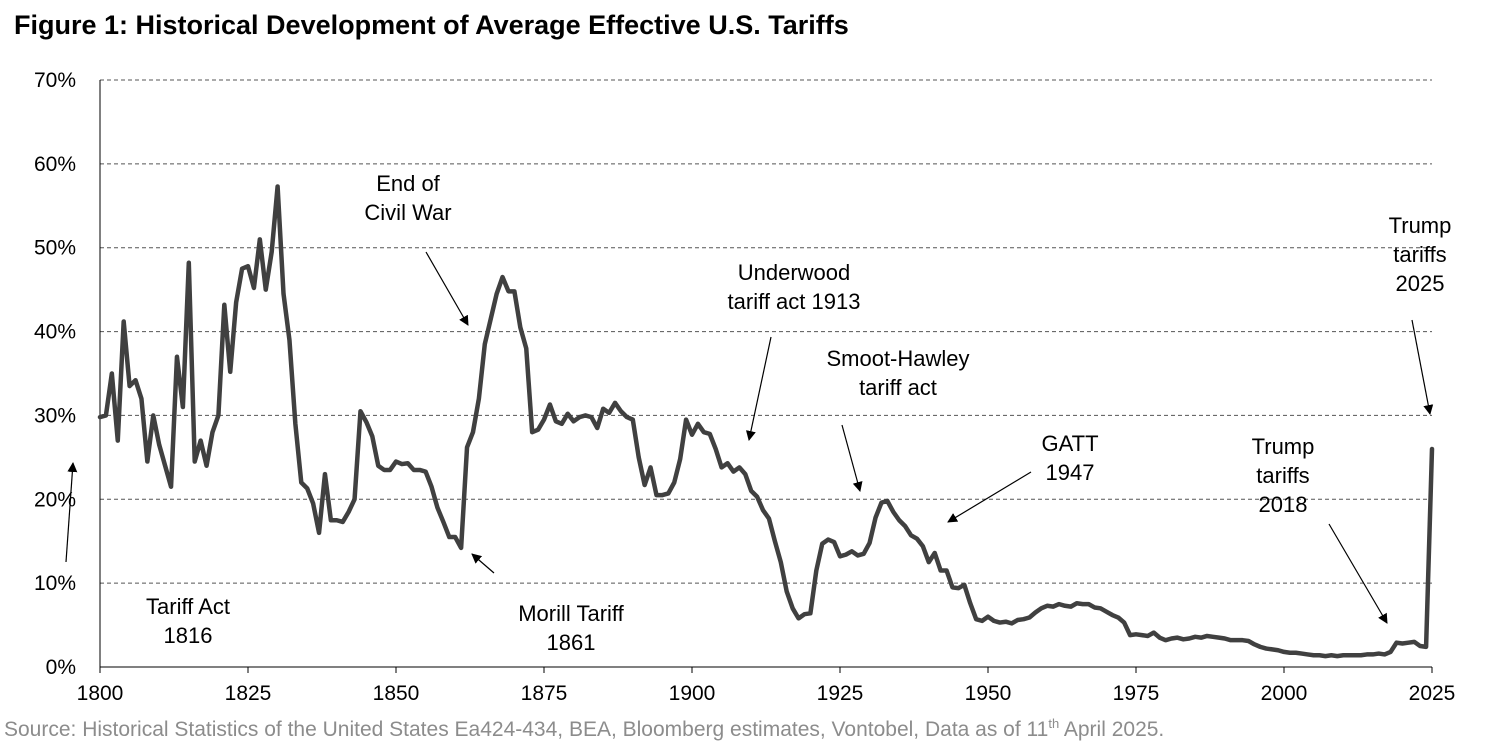  Describe the element at coordinates (100, 693) in the screenshot. I see `x-tick-label: 1800` at that location.